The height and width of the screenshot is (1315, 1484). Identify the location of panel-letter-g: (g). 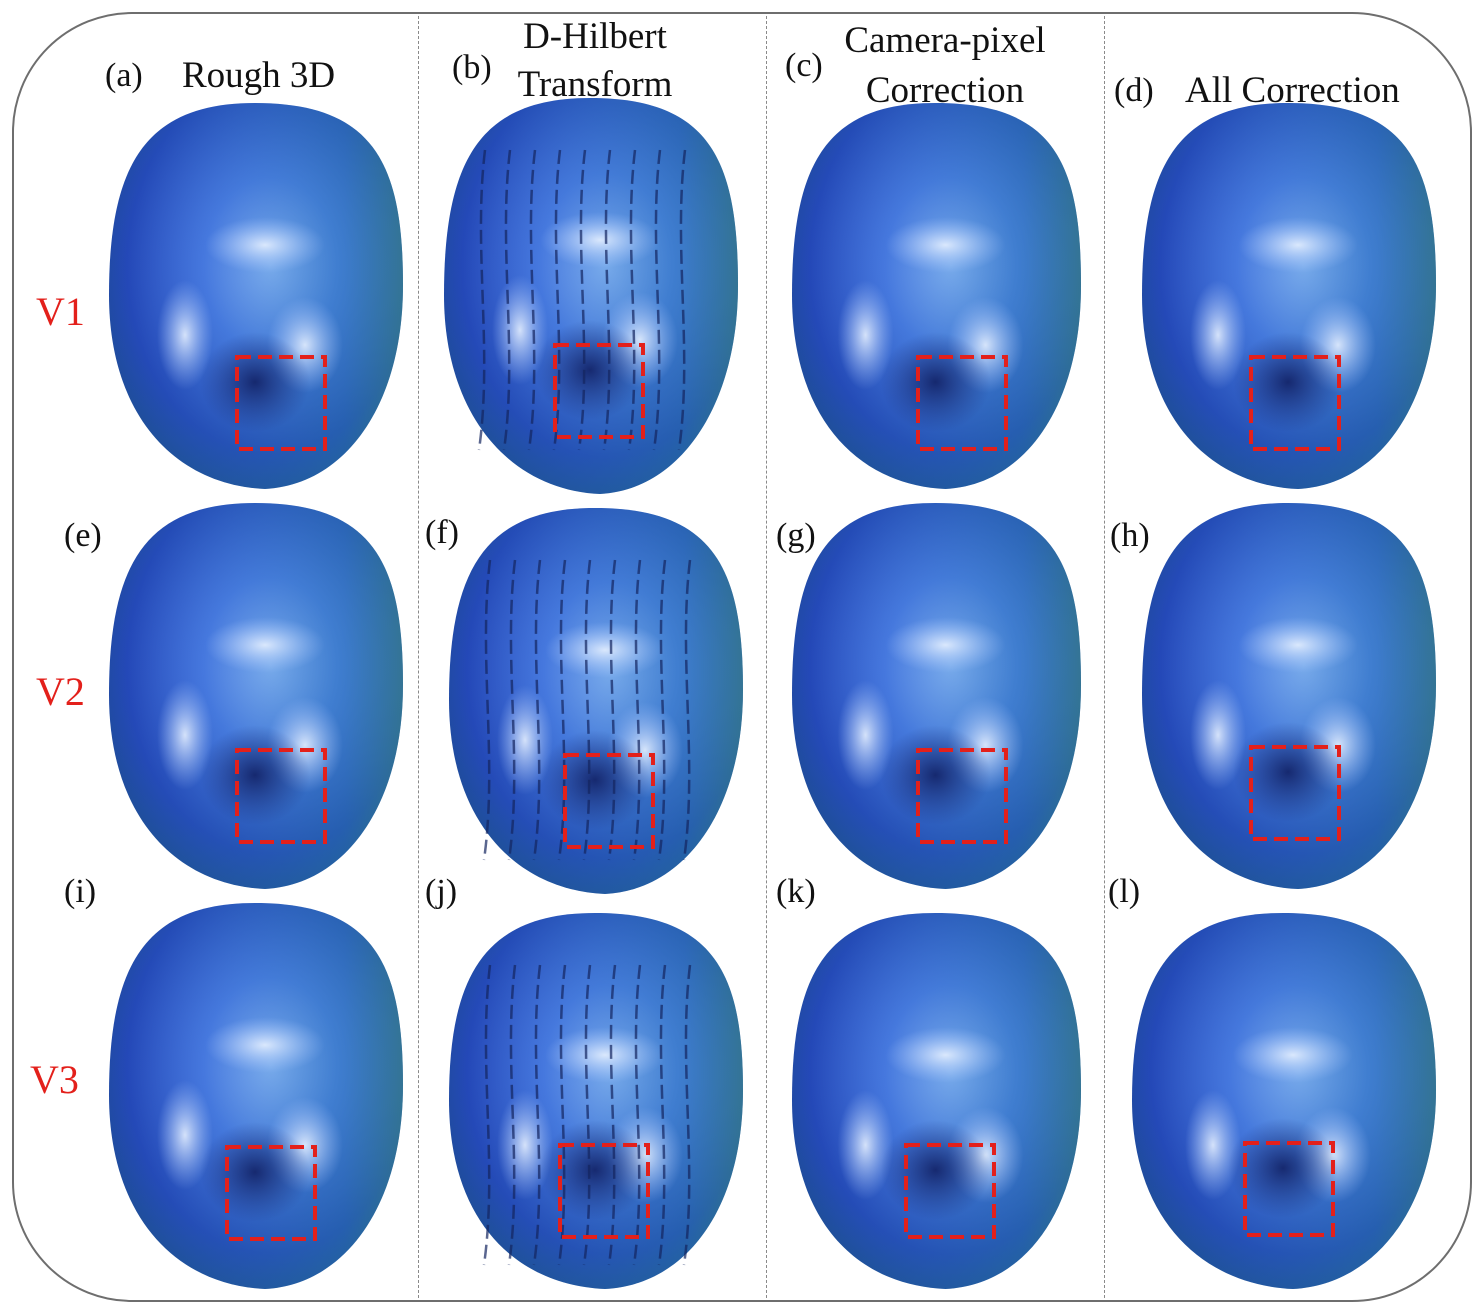
(796, 535).